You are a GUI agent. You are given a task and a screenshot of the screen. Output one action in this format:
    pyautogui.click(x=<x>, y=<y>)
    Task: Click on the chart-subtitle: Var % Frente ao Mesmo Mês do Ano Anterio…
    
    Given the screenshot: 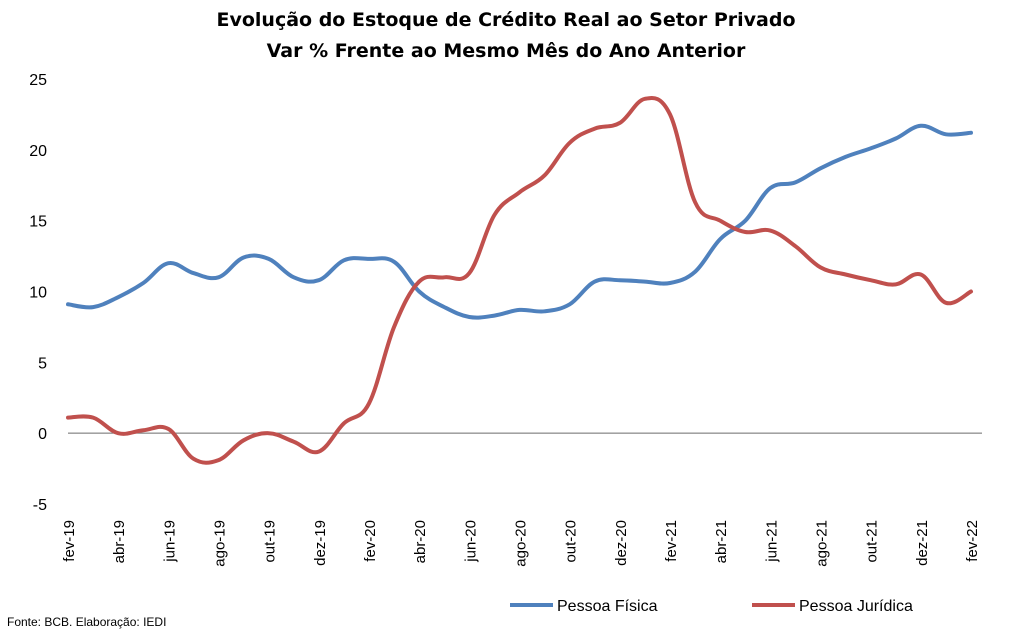 What is the action you would take?
    pyautogui.click(x=506, y=51)
    